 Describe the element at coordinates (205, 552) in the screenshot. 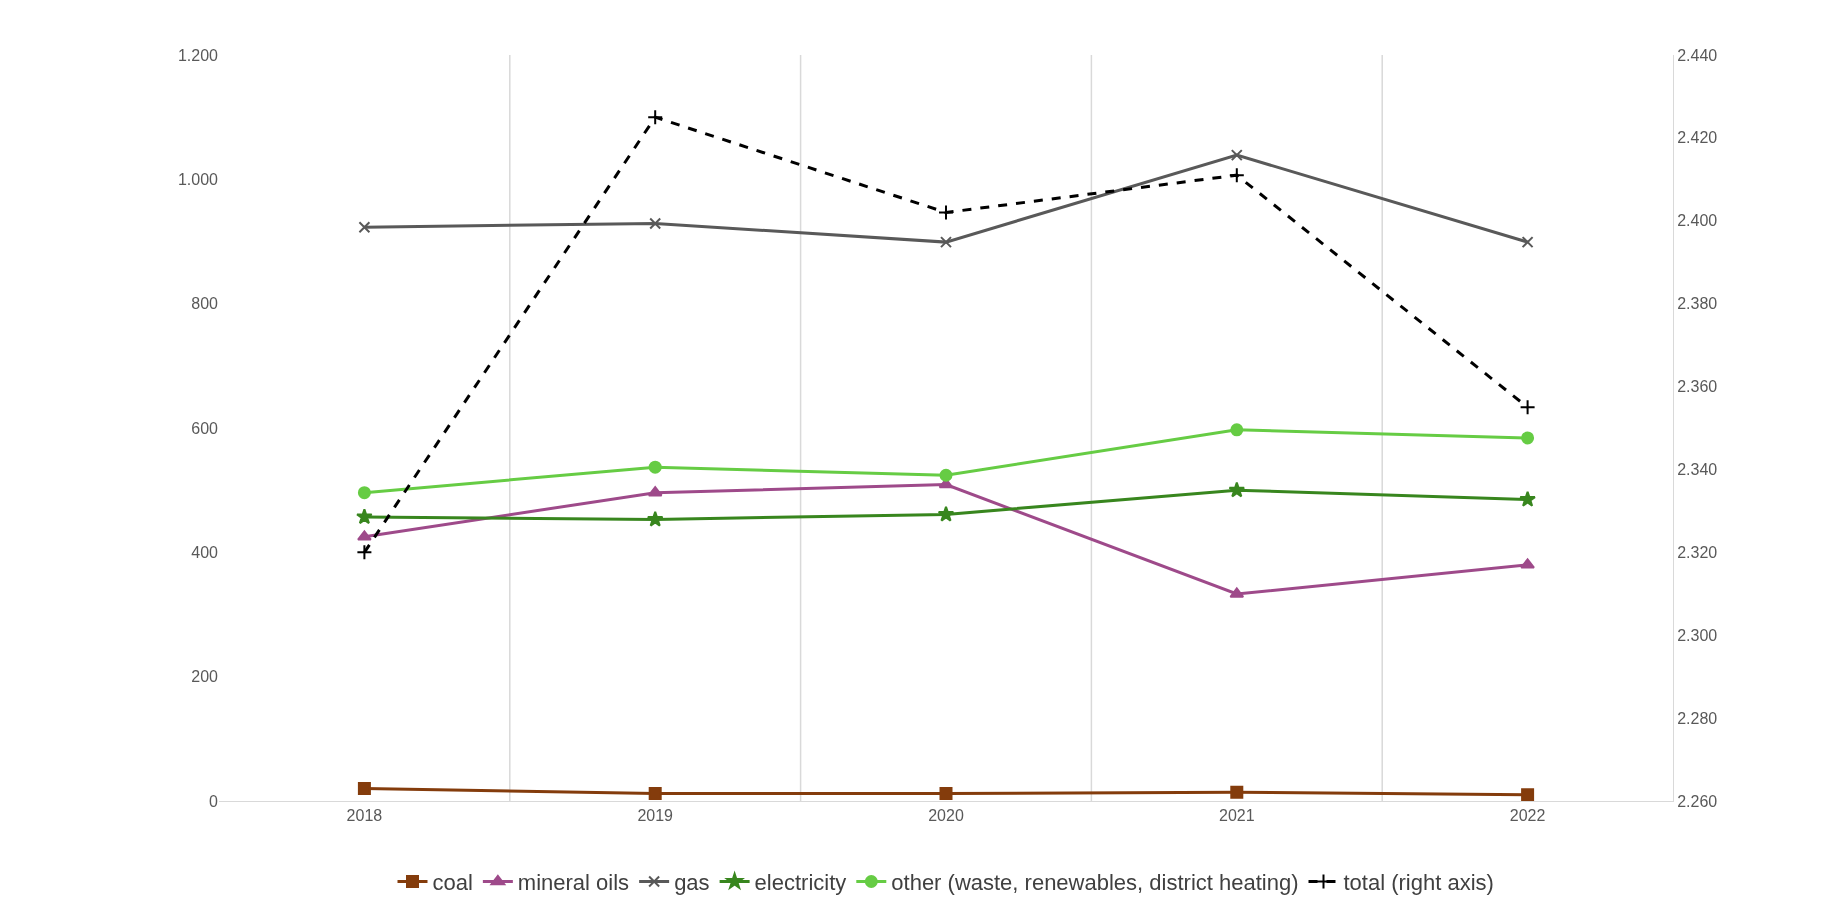

I see `y-tick-label: 400` at that location.